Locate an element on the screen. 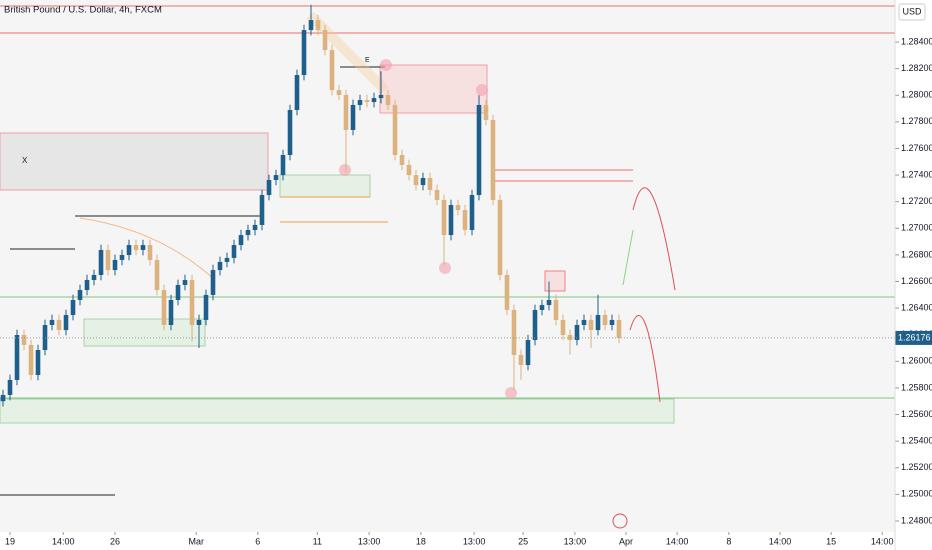  y-tick-label: 1.28200 is located at coordinates (916, 68).